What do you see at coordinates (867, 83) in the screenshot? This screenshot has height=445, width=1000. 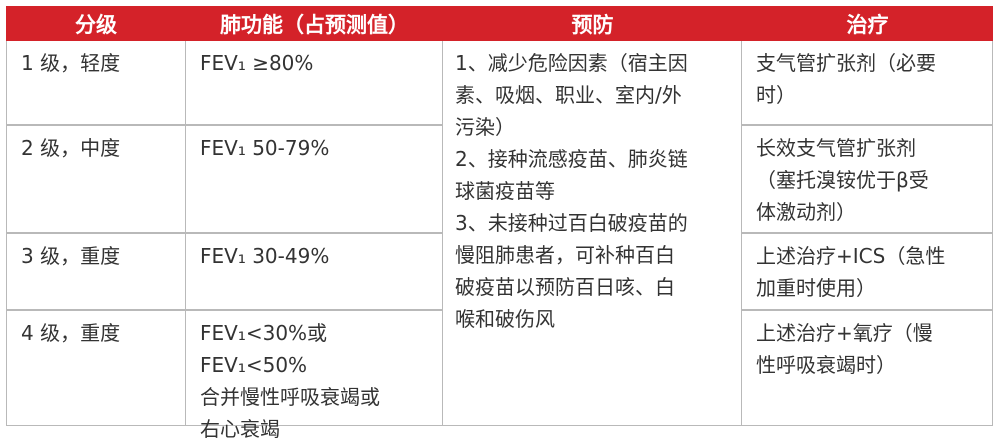 I see `row-1-treatment: 支气管扩张剂（必要 时）` at bounding box center [867, 83].